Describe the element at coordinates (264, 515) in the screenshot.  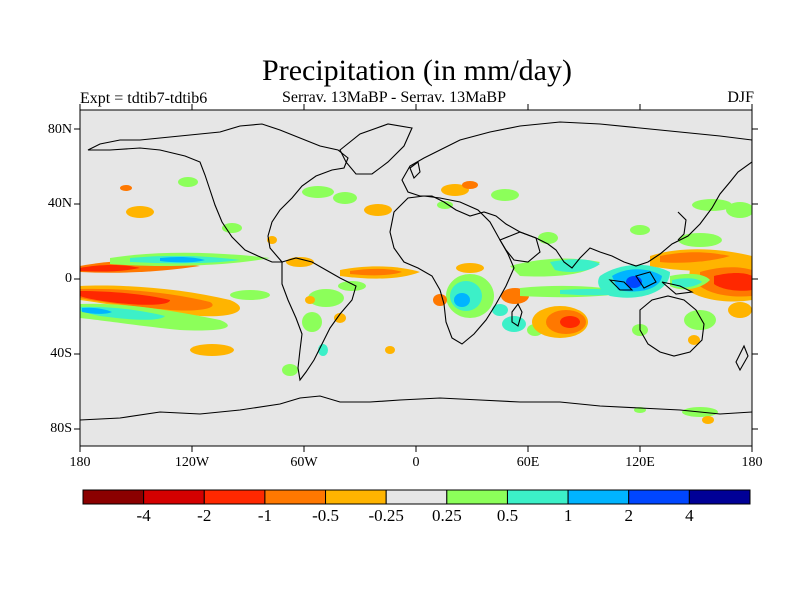
I see `colorbar-label: -1` at that location.